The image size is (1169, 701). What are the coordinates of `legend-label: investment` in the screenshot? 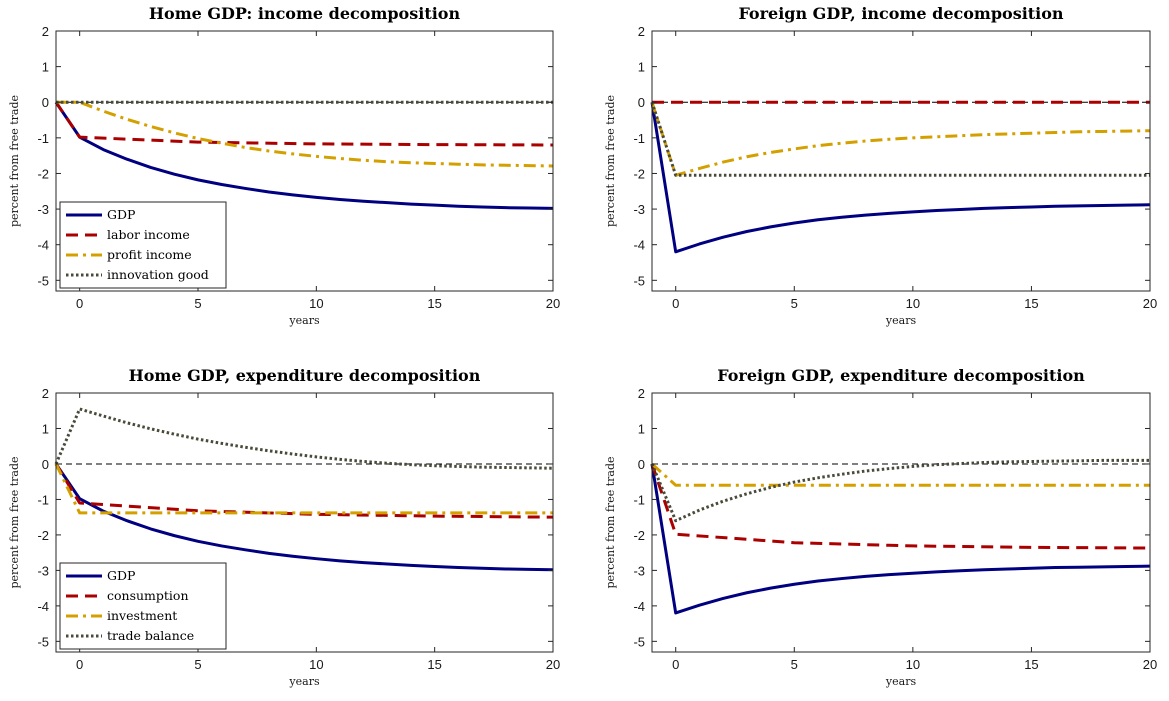 It's located at (142, 615).